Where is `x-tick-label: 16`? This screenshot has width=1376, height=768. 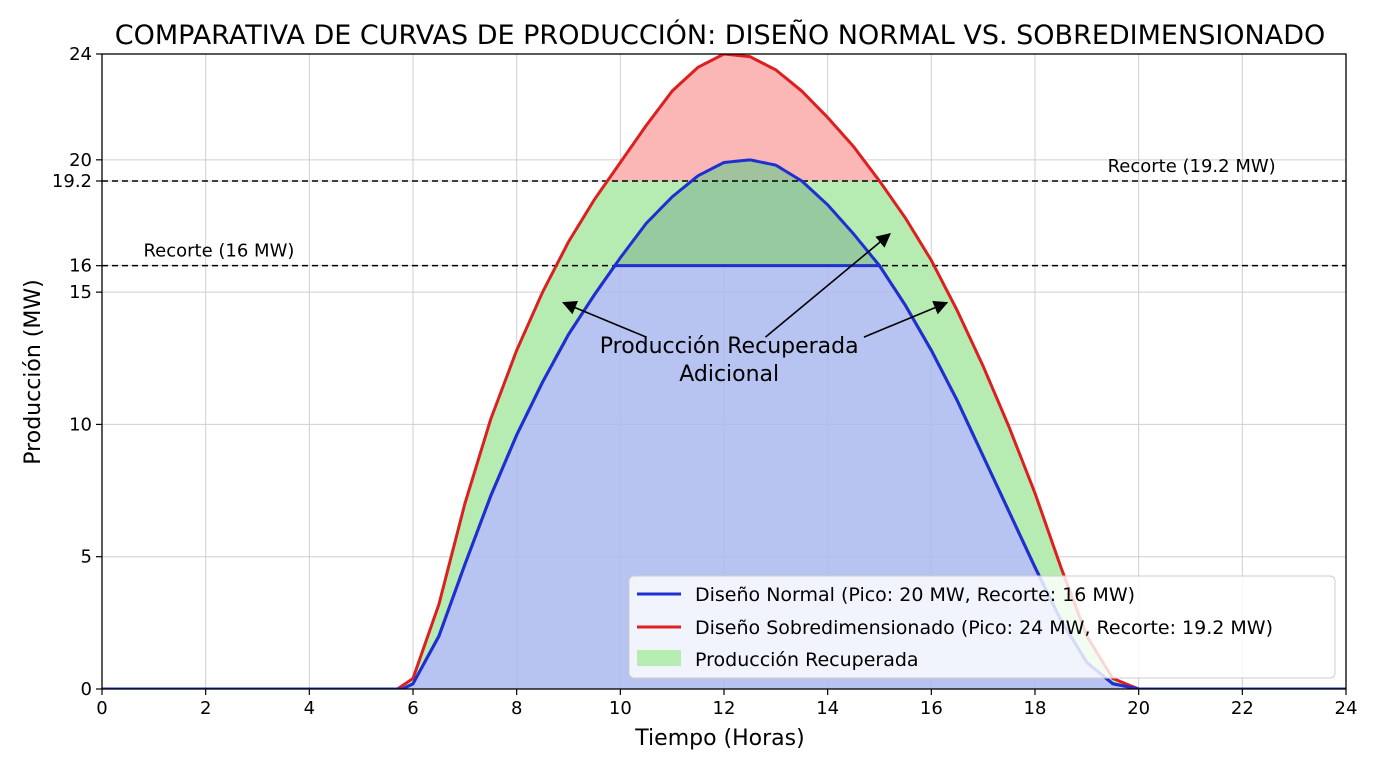
x-tick-label: 16 is located at coordinates (931, 708).